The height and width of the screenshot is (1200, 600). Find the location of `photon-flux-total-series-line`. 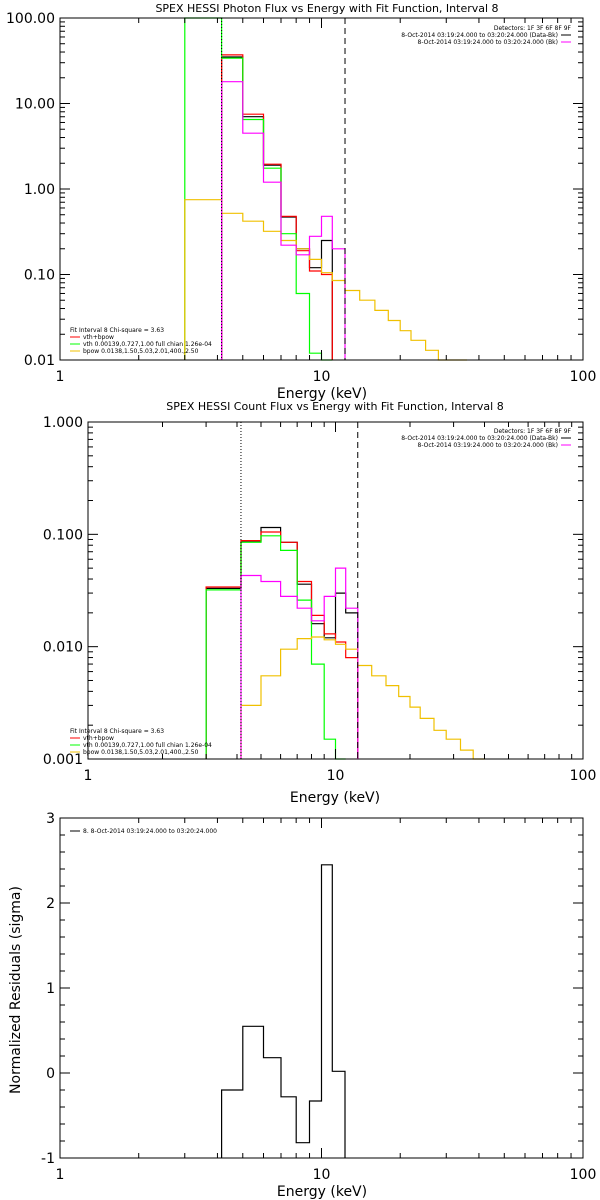

photon-flux-total-series-line is located at coordinates (277, 208).